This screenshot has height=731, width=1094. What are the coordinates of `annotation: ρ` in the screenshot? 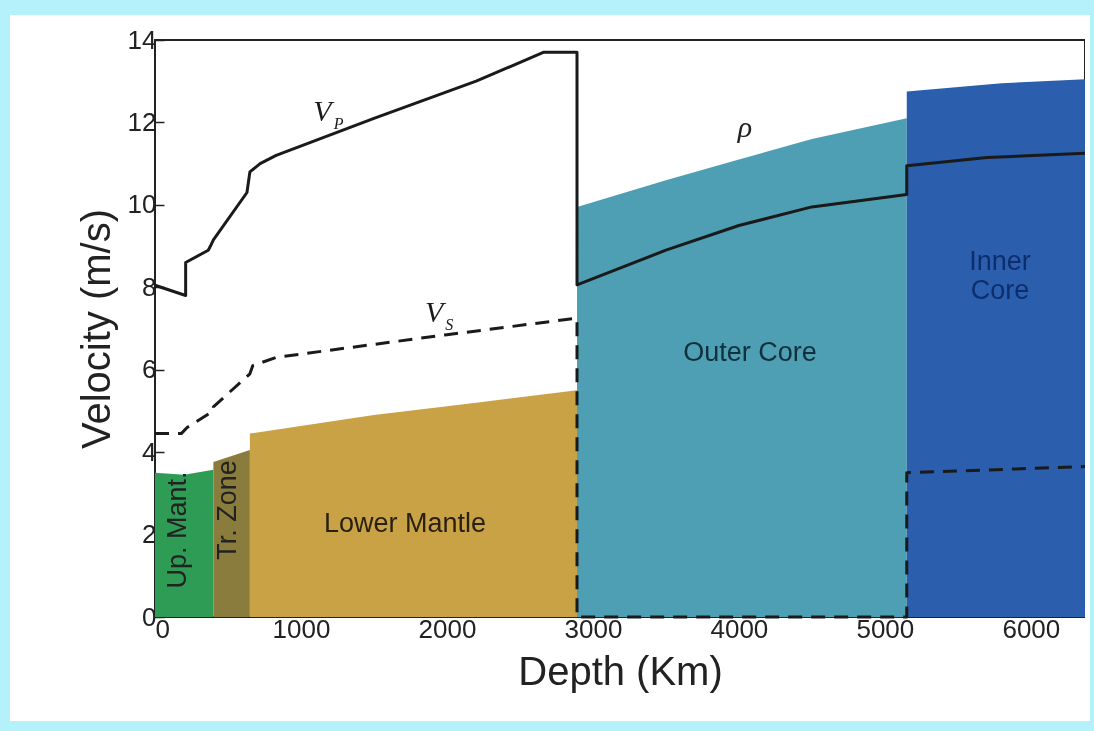 It's located at (744, 126).